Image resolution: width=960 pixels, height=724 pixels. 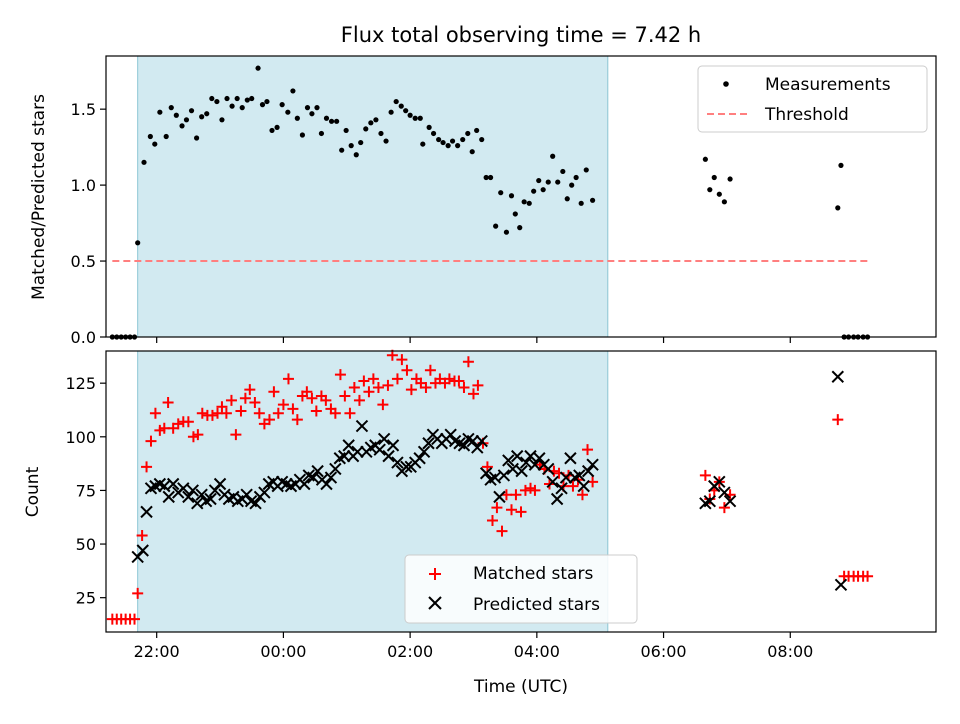 I want to click on bottom-ytick-label: 100, so click(x=80, y=437).